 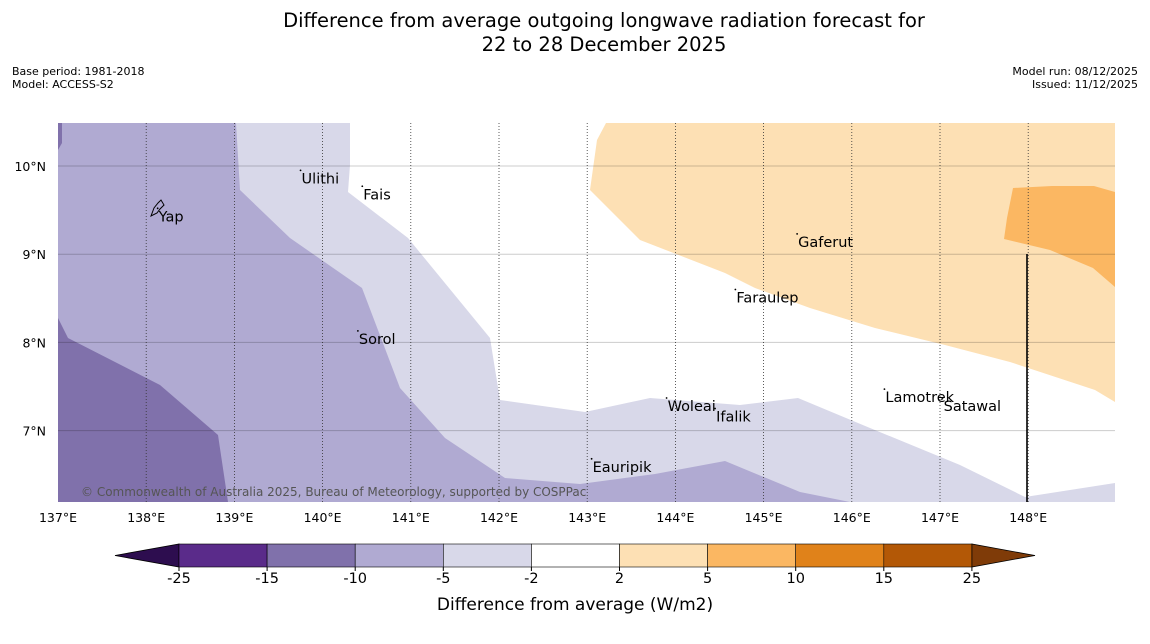 What do you see at coordinates (1003, 555) in the screenshot?
I see `colorbar-extend-high` at bounding box center [1003, 555].